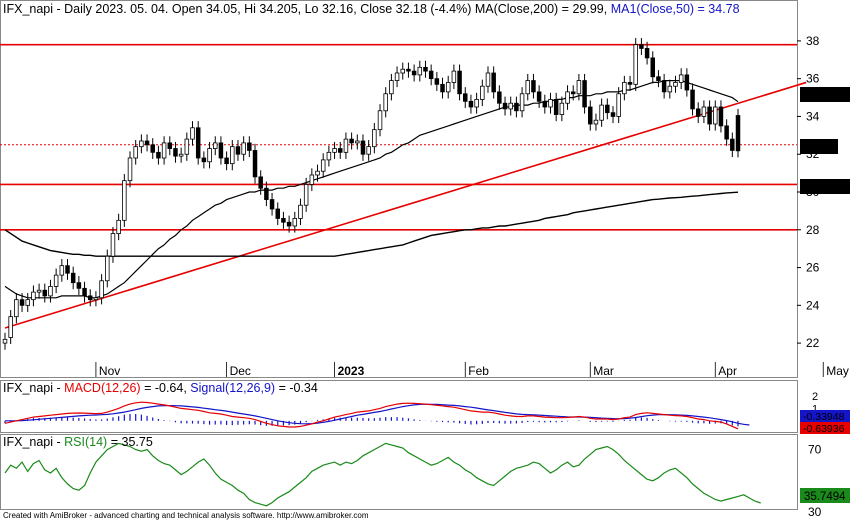 This screenshot has width=850, height=520. What do you see at coordinates (478, 371) in the screenshot?
I see `x-tick-label: Feb` at bounding box center [478, 371].